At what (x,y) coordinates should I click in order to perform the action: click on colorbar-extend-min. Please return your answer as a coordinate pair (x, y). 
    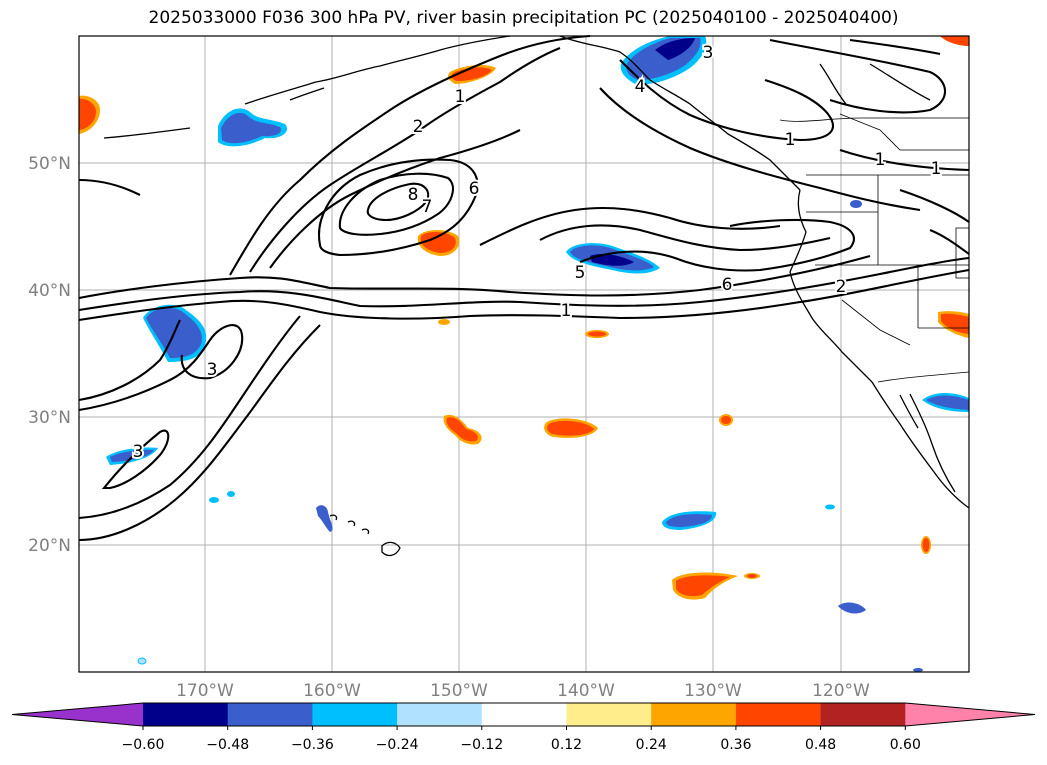
    Looking at the image, I should click on (77, 714).